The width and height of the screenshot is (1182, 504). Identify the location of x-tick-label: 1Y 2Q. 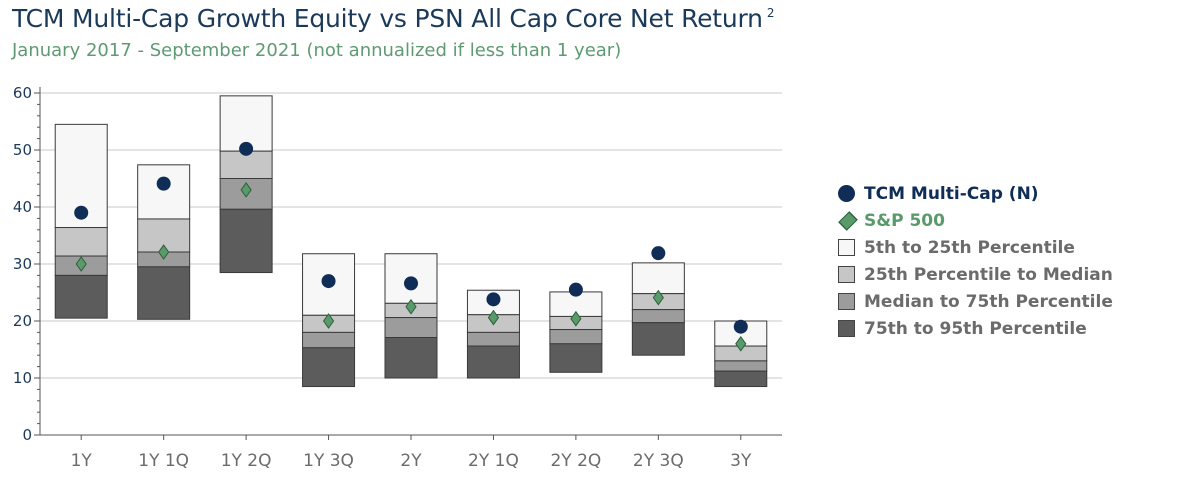
(246, 461).